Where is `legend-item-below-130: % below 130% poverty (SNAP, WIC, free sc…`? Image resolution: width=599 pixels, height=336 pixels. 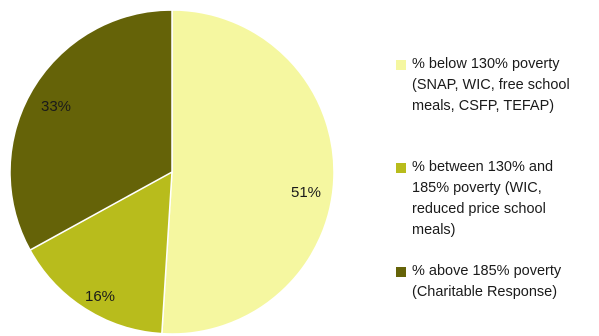
legend-item-below-130: % below 130% poverty (SNAP, WIC, free sc… is located at coordinates (496, 85).